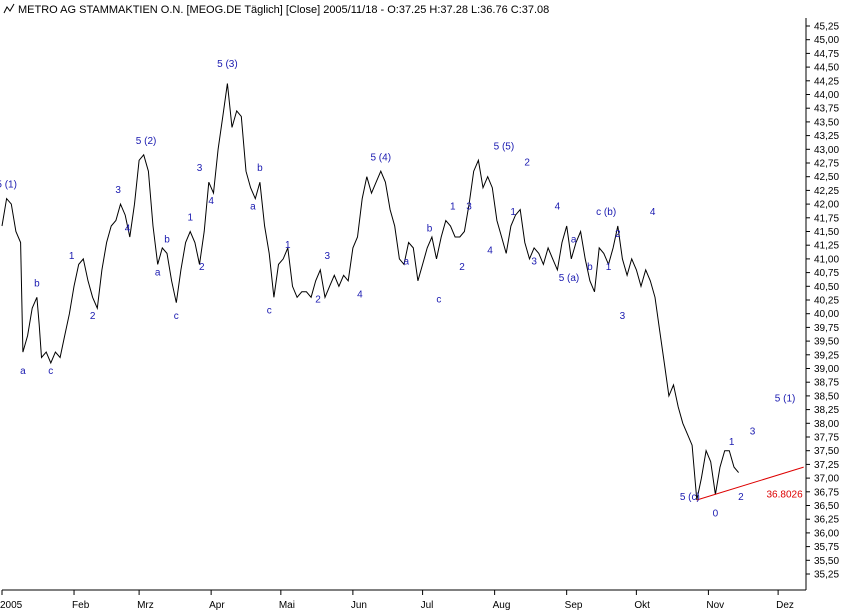 The height and width of the screenshot is (614, 862). I want to click on y-tick-label: 44,75, so click(826, 54).